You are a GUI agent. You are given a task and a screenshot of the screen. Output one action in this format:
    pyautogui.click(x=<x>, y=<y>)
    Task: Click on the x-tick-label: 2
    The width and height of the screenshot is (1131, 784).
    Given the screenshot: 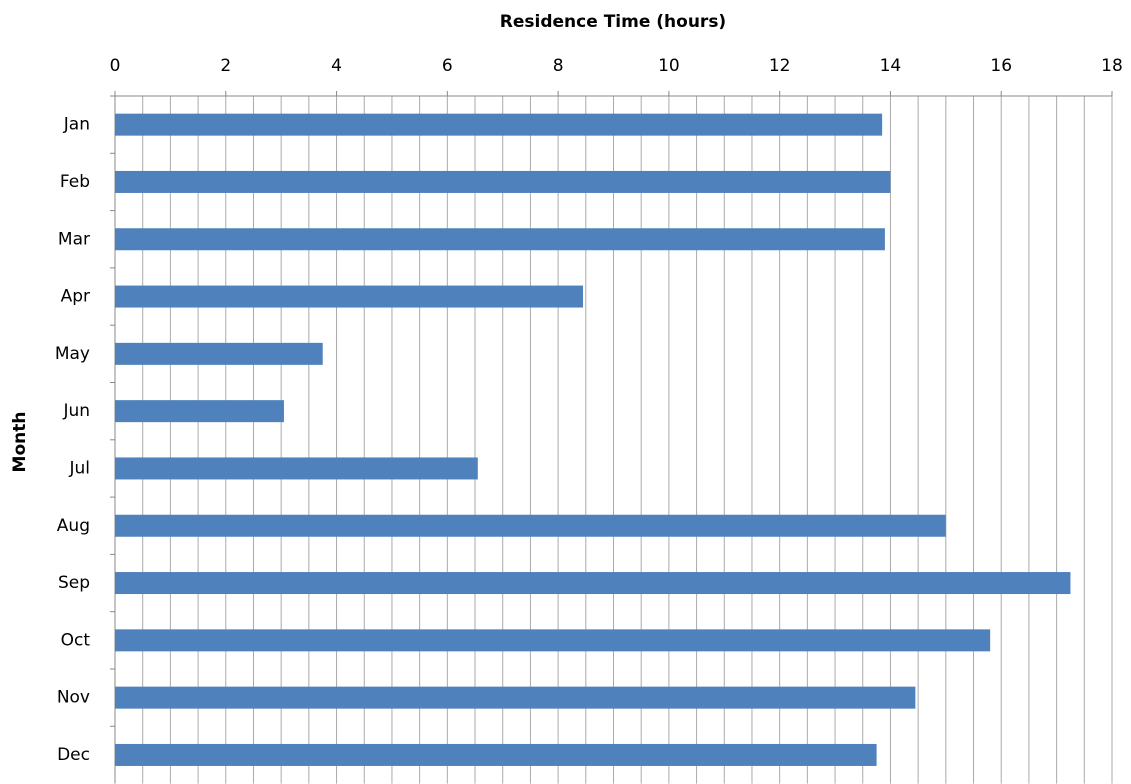 What is the action you would take?
    pyautogui.click(x=225, y=66)
    